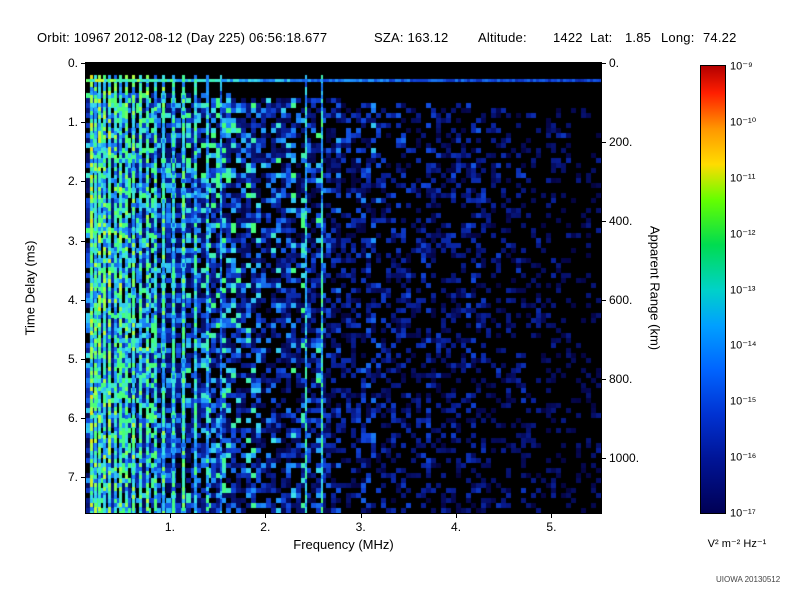 Image resolution: width=800 pixels, height=600 pixels. What do you see at coordinates (343, 544) in the screenshot?
I see `x-axis-title: Frequency (MHz)` at bounding box center [343, 544].